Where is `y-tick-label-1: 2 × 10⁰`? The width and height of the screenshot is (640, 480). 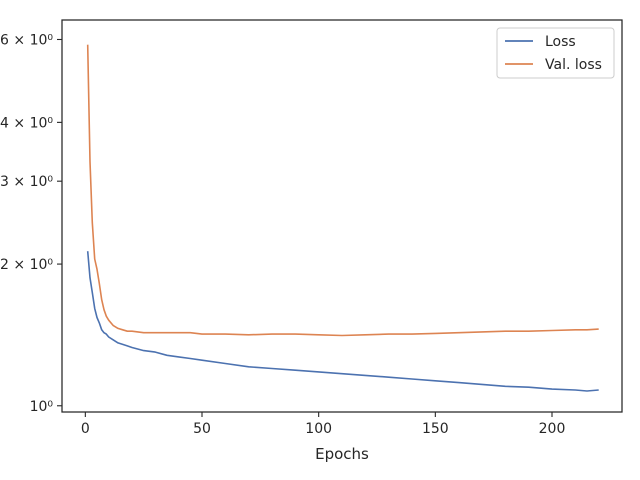
y-tick-label-1: 2 × 10⁰ is located at coordinates (26, 265).